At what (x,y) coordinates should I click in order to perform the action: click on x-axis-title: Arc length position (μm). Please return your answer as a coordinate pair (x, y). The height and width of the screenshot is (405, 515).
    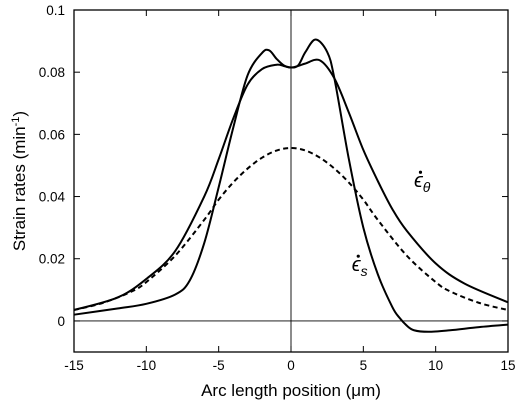
    Looking at the image, I should click on (291, 390).